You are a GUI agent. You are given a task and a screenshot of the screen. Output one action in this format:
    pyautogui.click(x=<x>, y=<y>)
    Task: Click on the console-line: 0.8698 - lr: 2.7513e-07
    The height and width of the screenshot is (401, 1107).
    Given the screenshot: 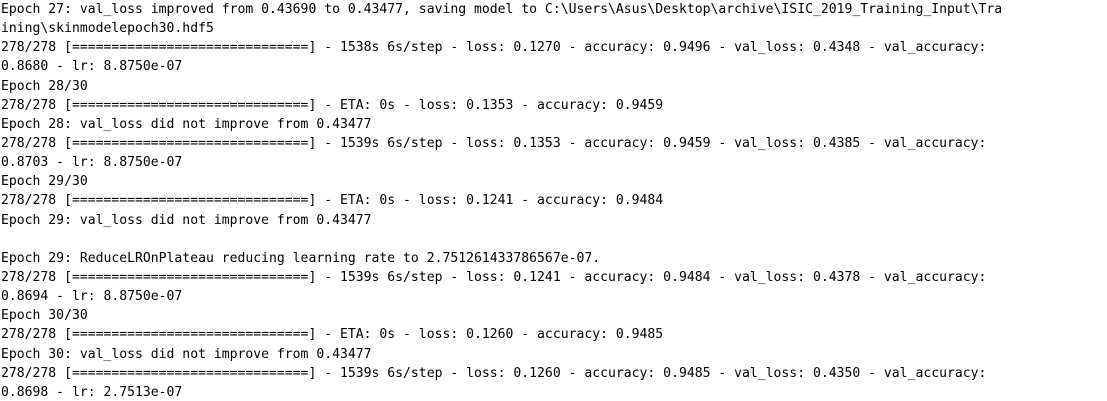 What is the action you would take?
    pyautogui.click(x=92, y=392)
    